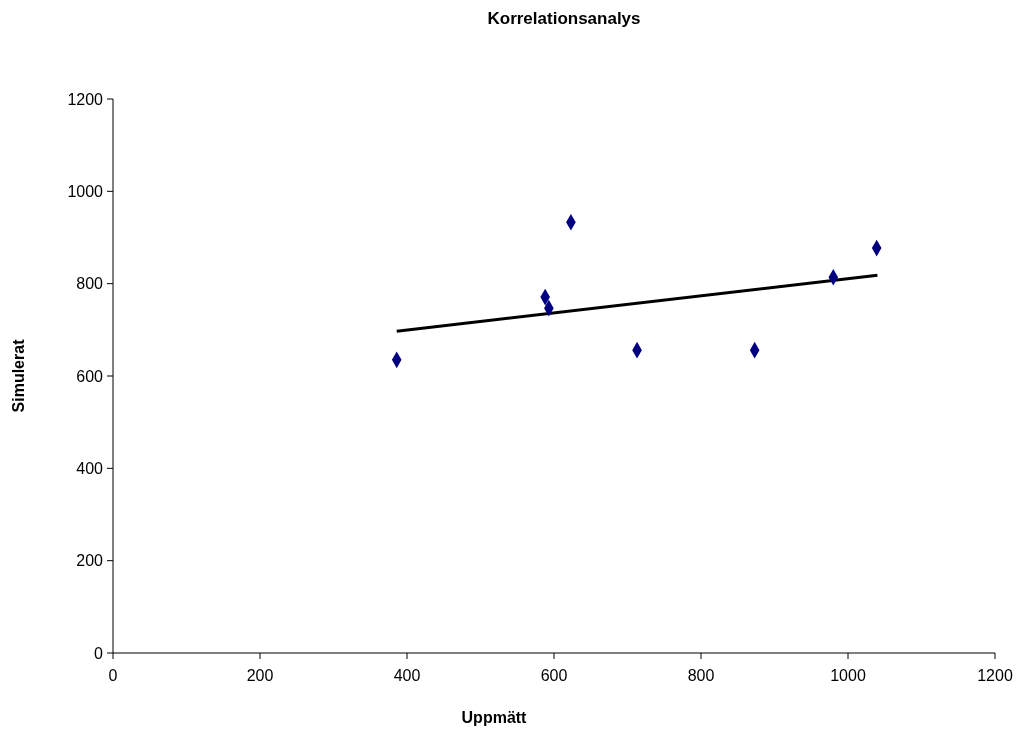  I want to click on y-tick-label: 600, so click(90, 376).